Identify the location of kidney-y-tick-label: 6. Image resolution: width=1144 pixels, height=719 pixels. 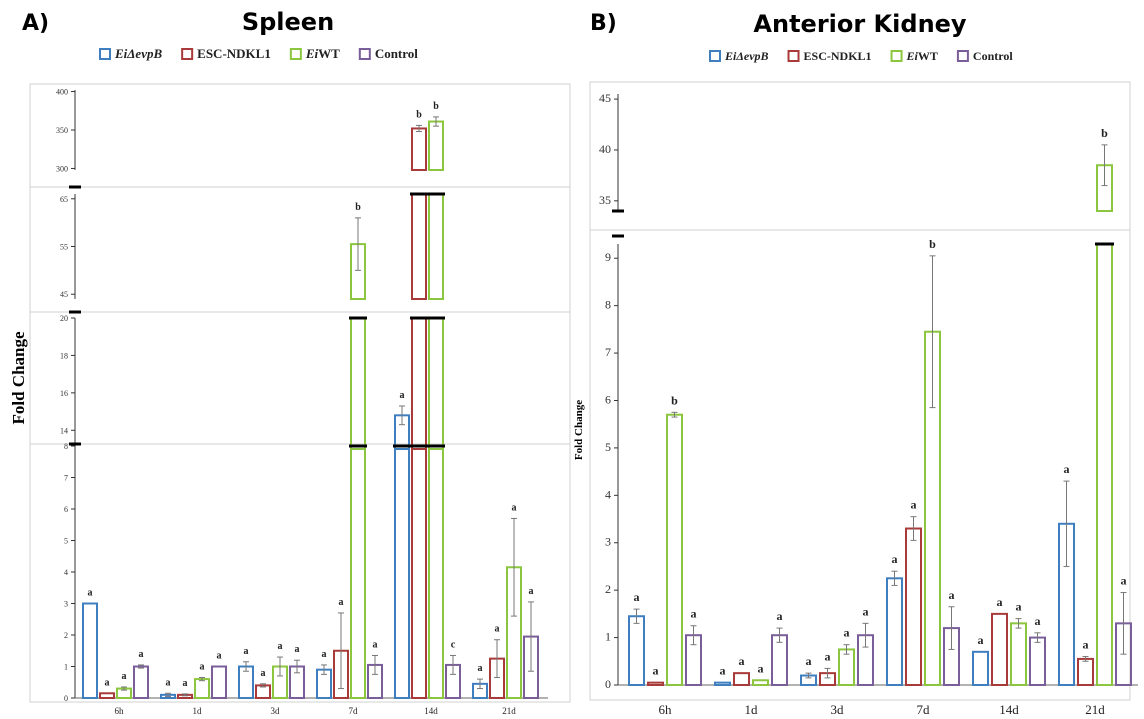
(608, 399).